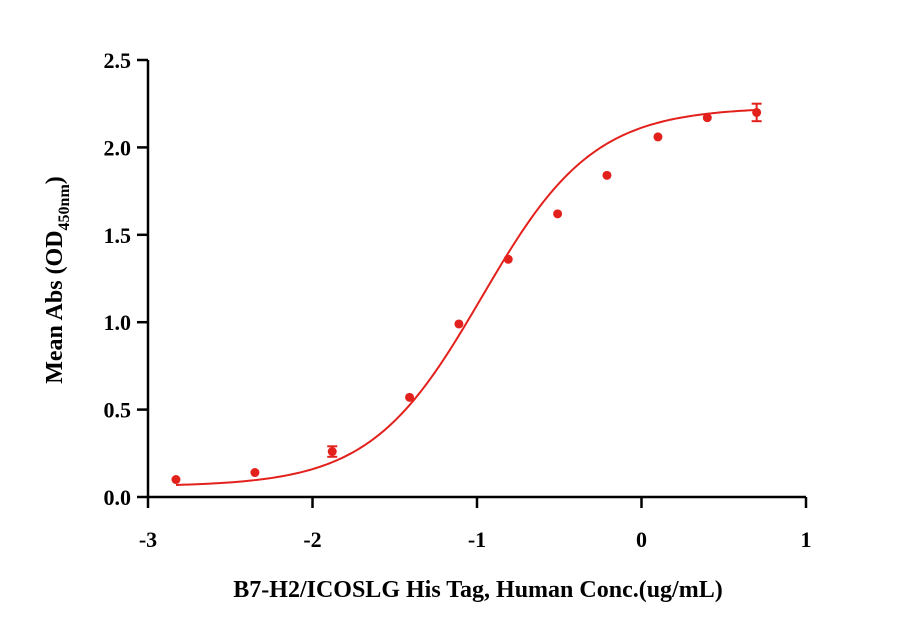 The height and width of the screenshot is (635, 898). Describe the element at coordinates (148, 539) in the screenshot. I see `x-tick-label: -3` at that location.